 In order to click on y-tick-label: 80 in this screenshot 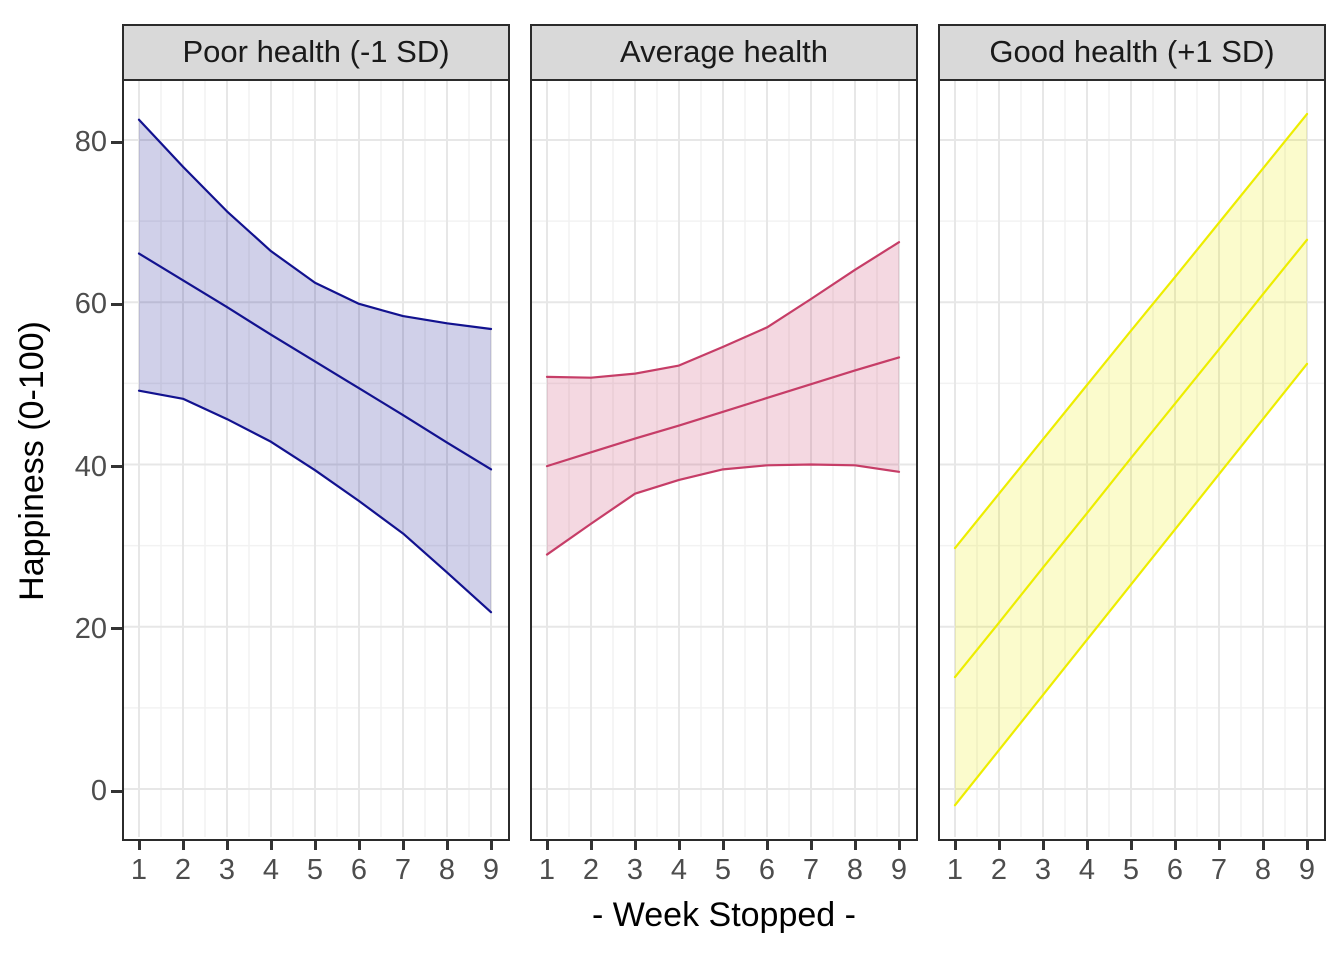, I will do `click(90, 142)`.